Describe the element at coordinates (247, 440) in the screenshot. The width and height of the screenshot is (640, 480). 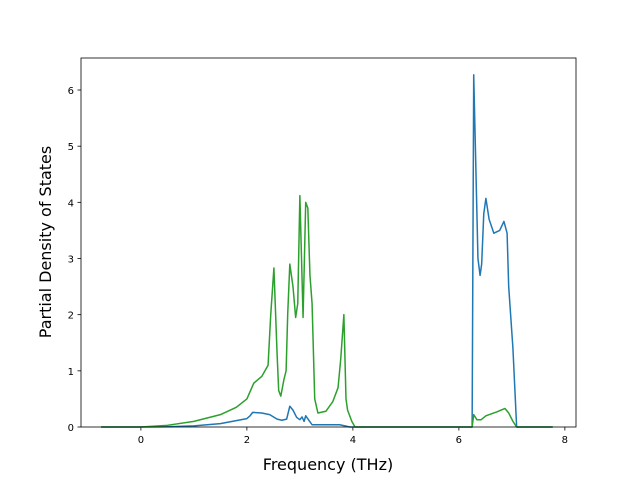
I see `x-tick-label: 2` at that location.